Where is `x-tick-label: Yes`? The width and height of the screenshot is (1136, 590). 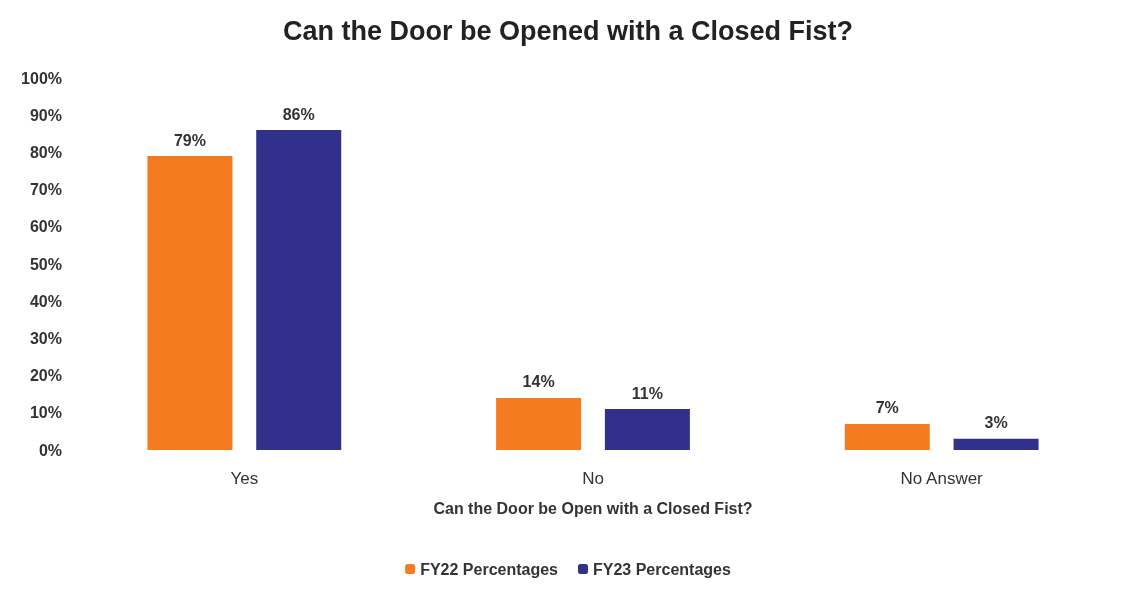 x-tick-label: Yes is located at coordinates (244, 478).